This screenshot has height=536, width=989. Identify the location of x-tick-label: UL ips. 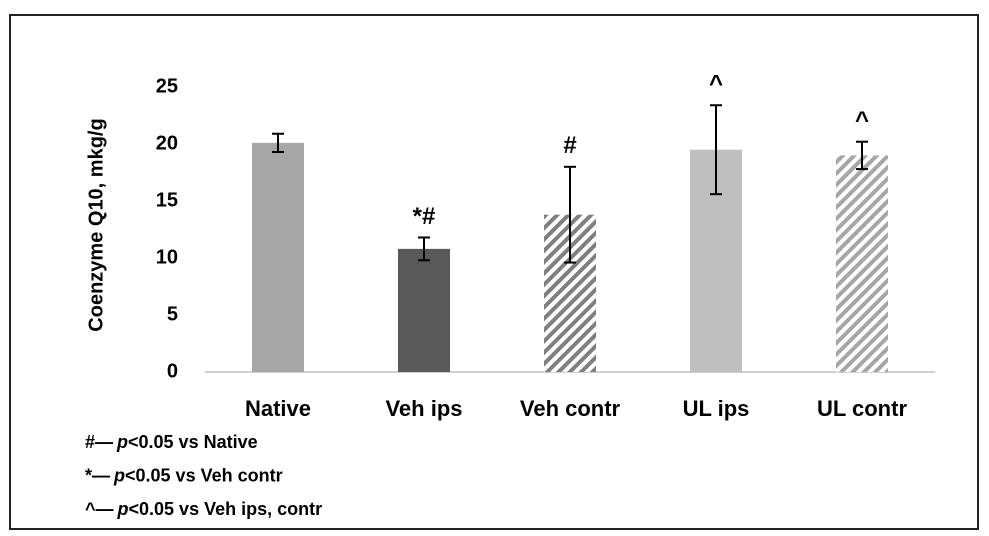
(716, 408).